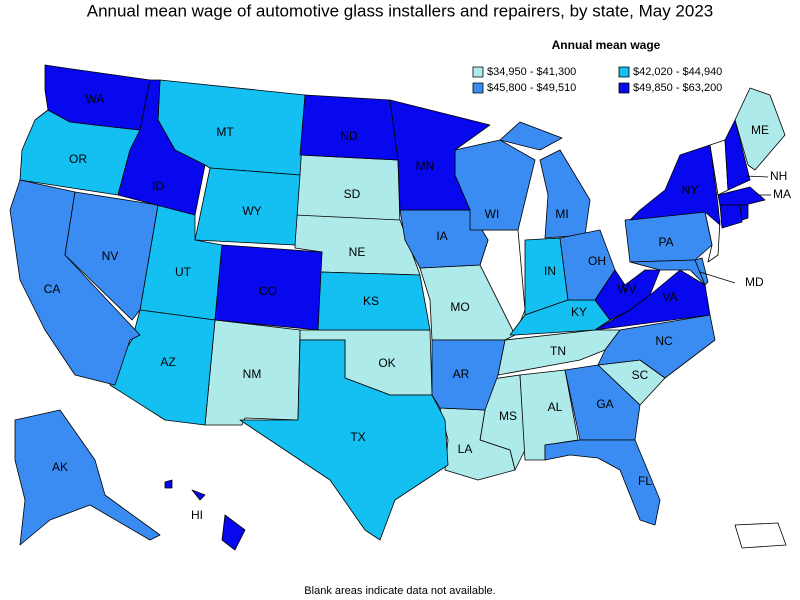 This screenshot has height=600, width=800. What do you see at coordinates (371, 301) in the screenshot?
I see `state-label: KS` at bounding box center [371, 301].